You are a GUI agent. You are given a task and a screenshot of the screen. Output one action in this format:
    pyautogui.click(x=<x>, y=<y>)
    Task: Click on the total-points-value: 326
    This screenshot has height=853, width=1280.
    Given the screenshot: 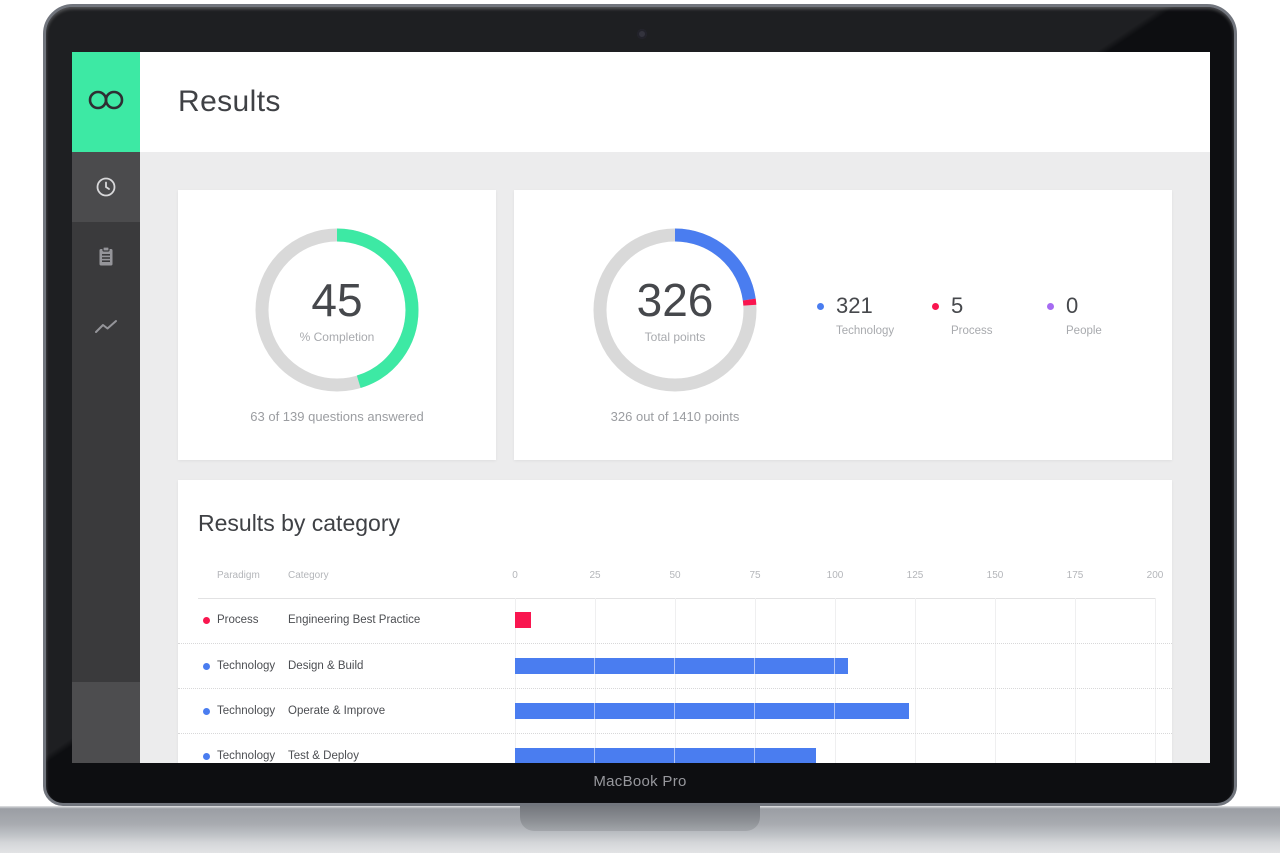 What is the action you would take?
    pyautogui.click(x=675, y=299)
    